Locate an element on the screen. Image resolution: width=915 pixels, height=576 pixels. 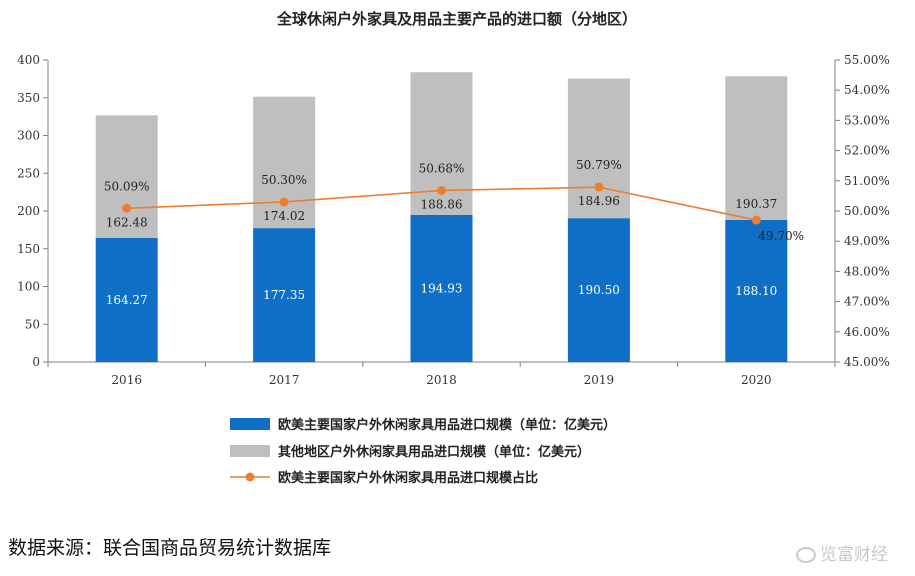
watermark-text: 览富财经 is located at coordinates (854, 555).